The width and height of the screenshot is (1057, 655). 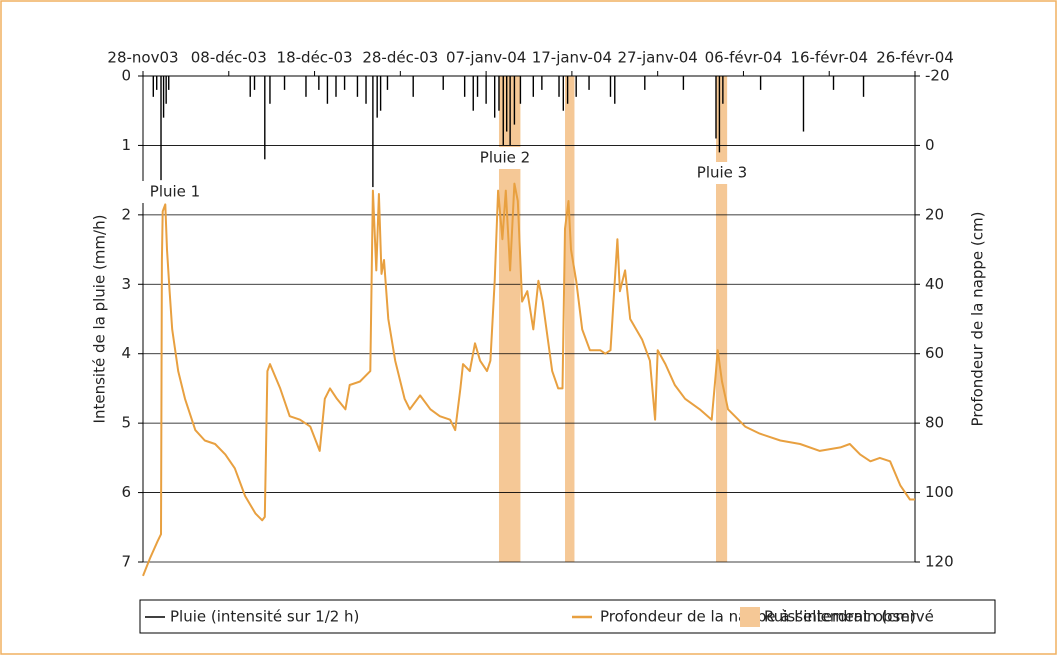 I want to click on y-axis-title: Intensité de la pluie (mm/h), so click(x=100, y=319).